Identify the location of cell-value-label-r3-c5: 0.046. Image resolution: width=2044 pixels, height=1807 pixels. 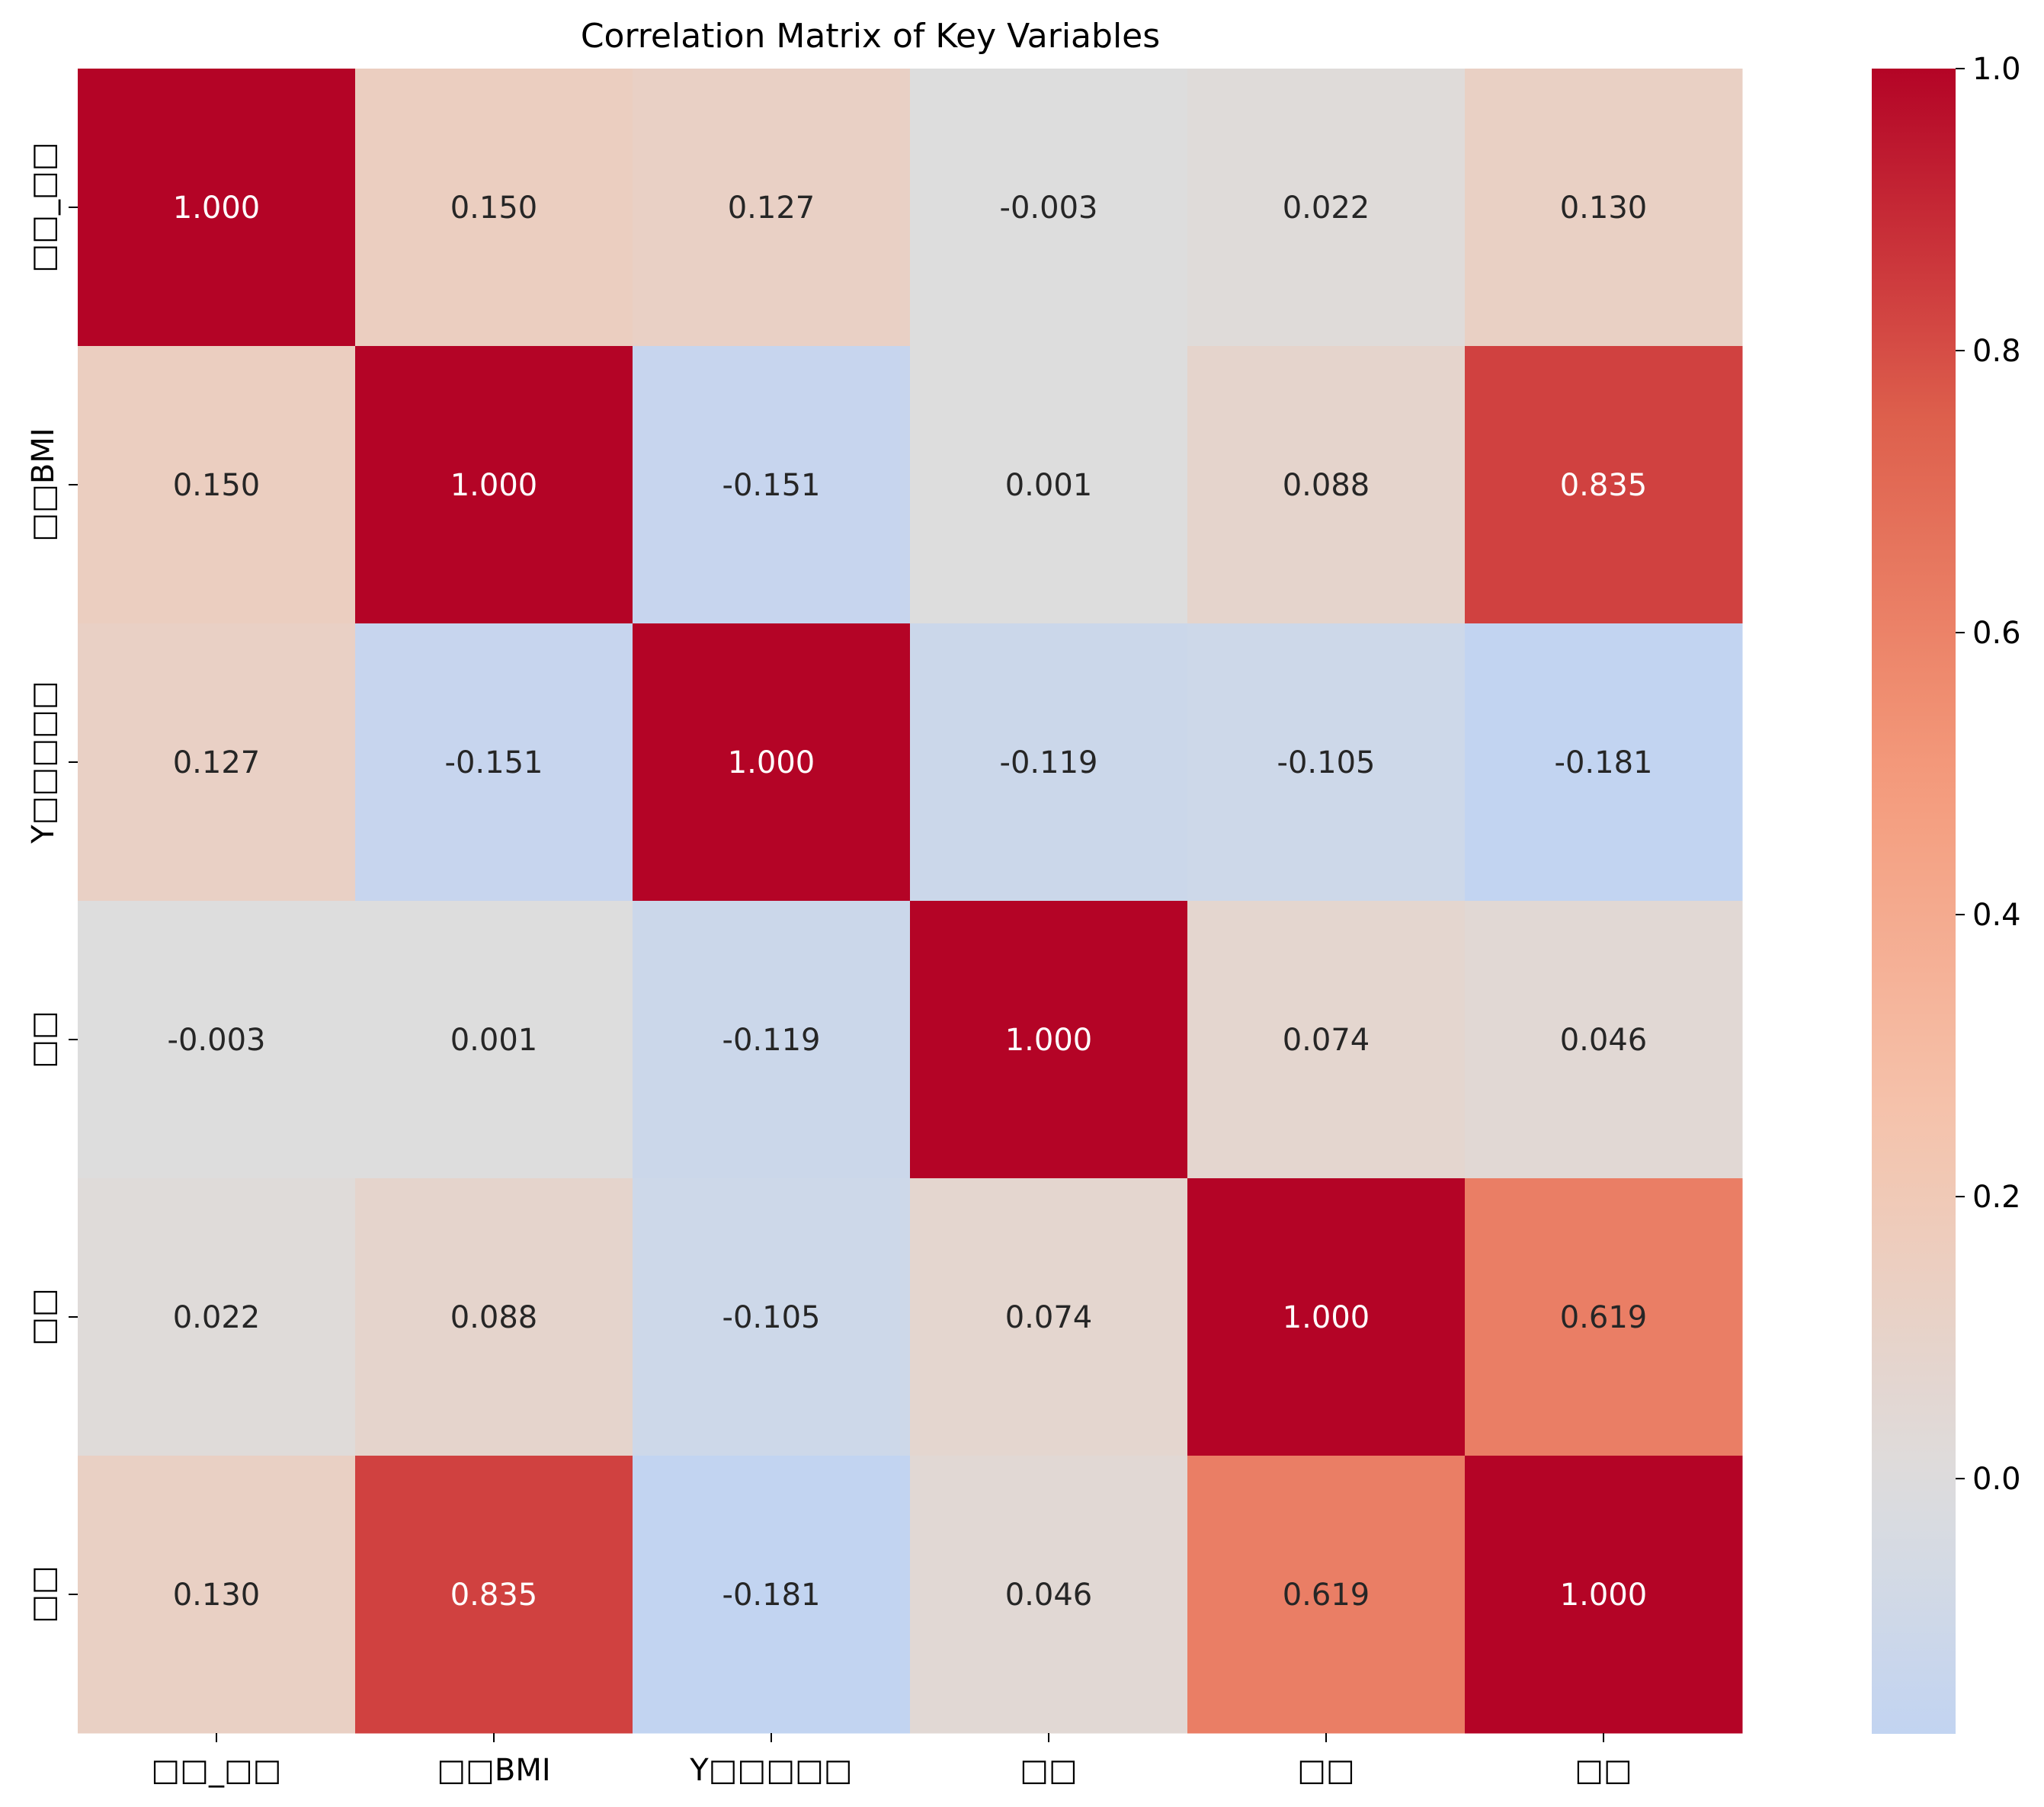
(1604, 1040).